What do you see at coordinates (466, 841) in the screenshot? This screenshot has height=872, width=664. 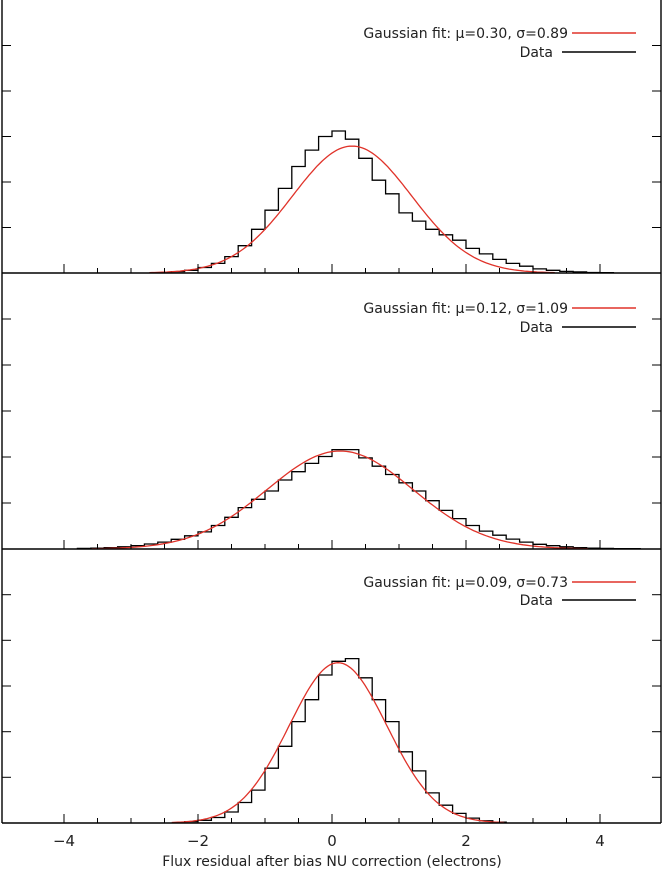 I see `x-tick-label: 2` at bounding box center [466, 841].